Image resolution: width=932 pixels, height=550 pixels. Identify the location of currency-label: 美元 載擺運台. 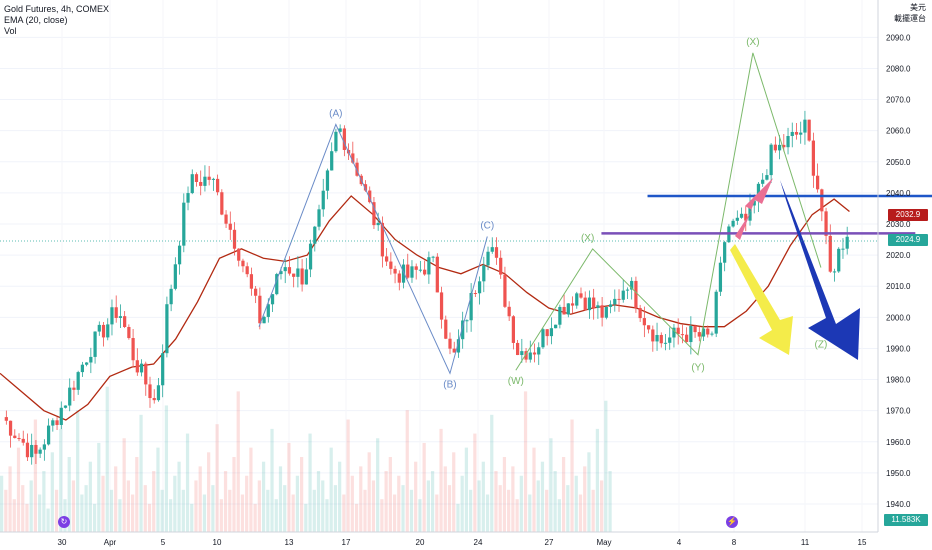
(910, 13).